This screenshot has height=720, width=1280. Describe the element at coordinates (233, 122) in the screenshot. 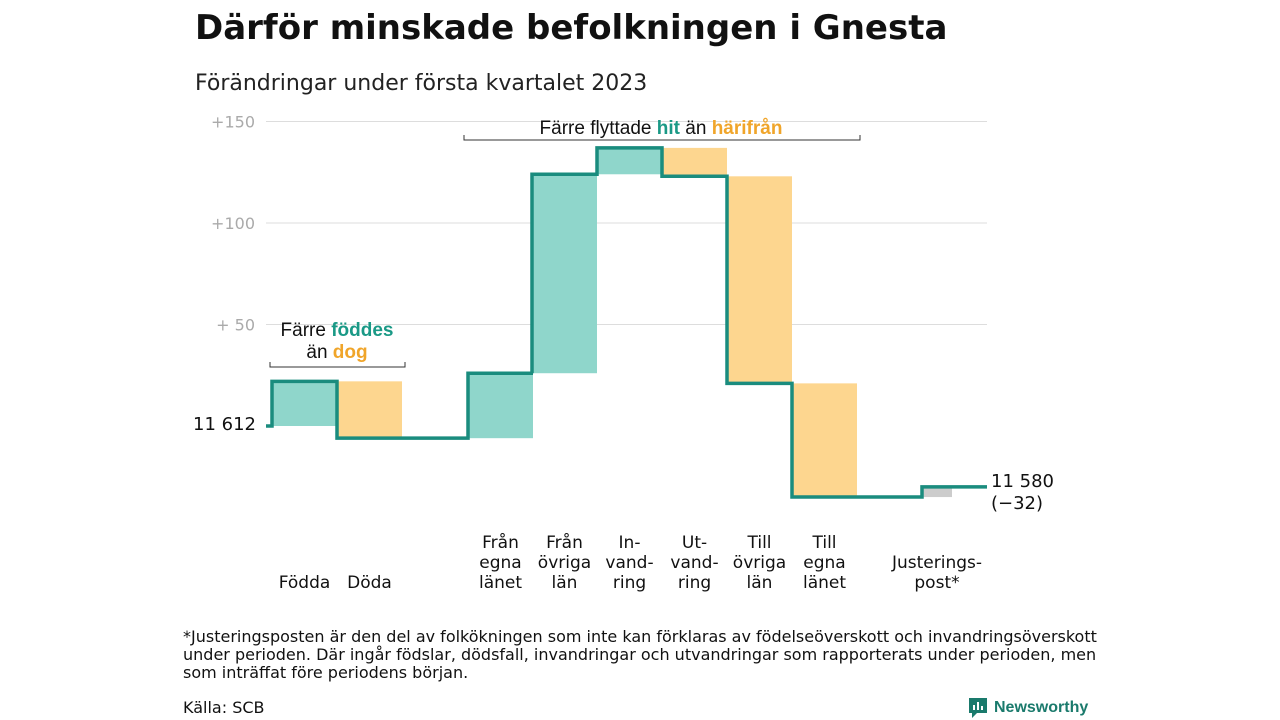

I see `y-tick-label: +150` at that location.